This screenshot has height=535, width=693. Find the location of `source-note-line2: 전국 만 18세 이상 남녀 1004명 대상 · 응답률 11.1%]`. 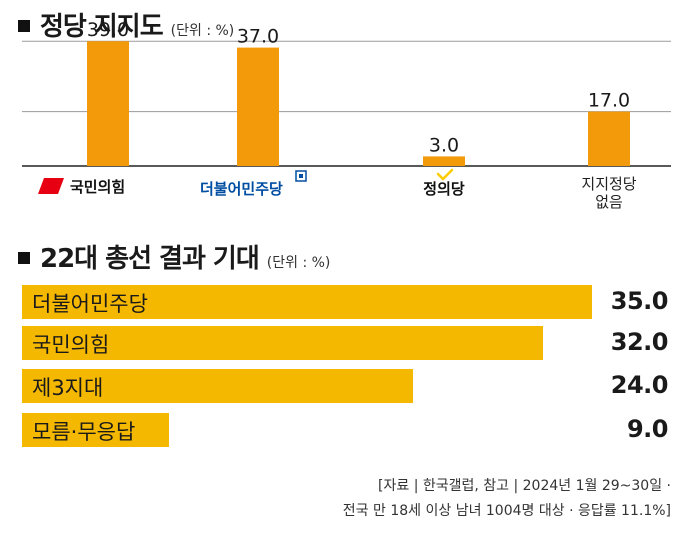

source-note-line2: 전국 만 18세 이상 남녀 1004명 대상 · 응답률 11.1%] is located at coordinates (506, 511).